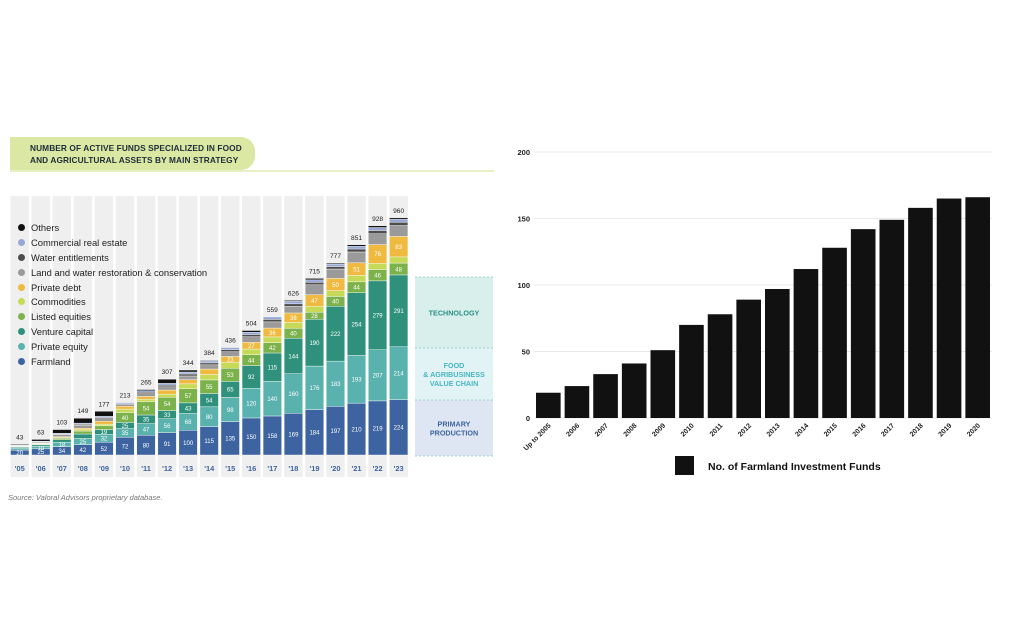 The width and height of the screenshot is (1024, 643). Describe the element at coordinates (946, 430) in the screenshot. I see `x-tick-label: 2019` at that location.